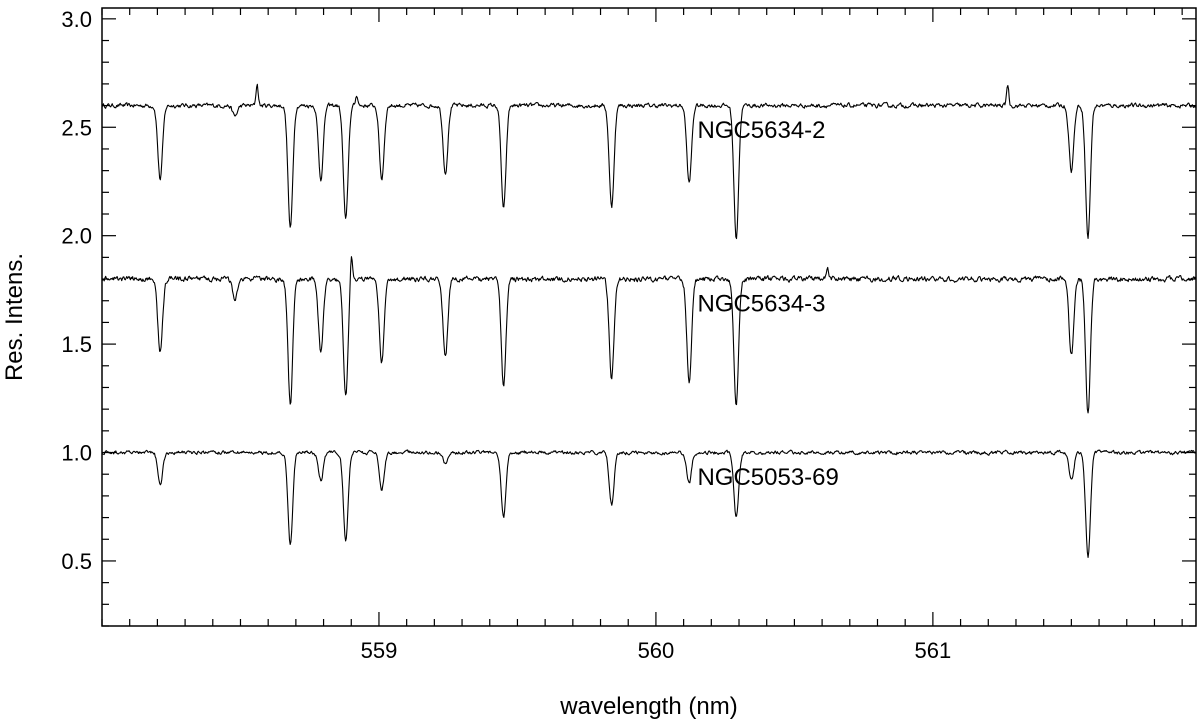  I want to click on y-tick-label: 0.5, so click(76, 561).